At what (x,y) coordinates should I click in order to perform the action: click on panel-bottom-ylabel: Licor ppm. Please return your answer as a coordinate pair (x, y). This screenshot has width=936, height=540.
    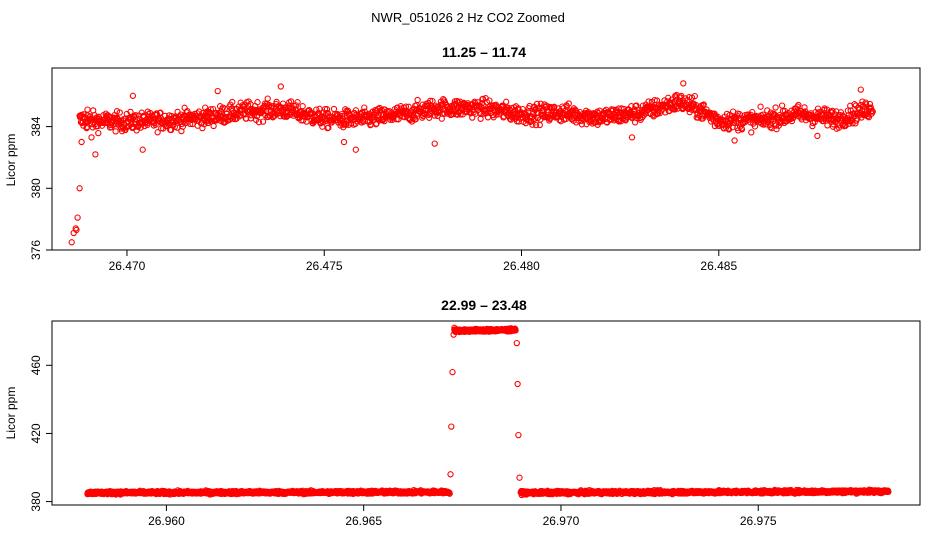
    Looking at the image, I should click on (11, 413).